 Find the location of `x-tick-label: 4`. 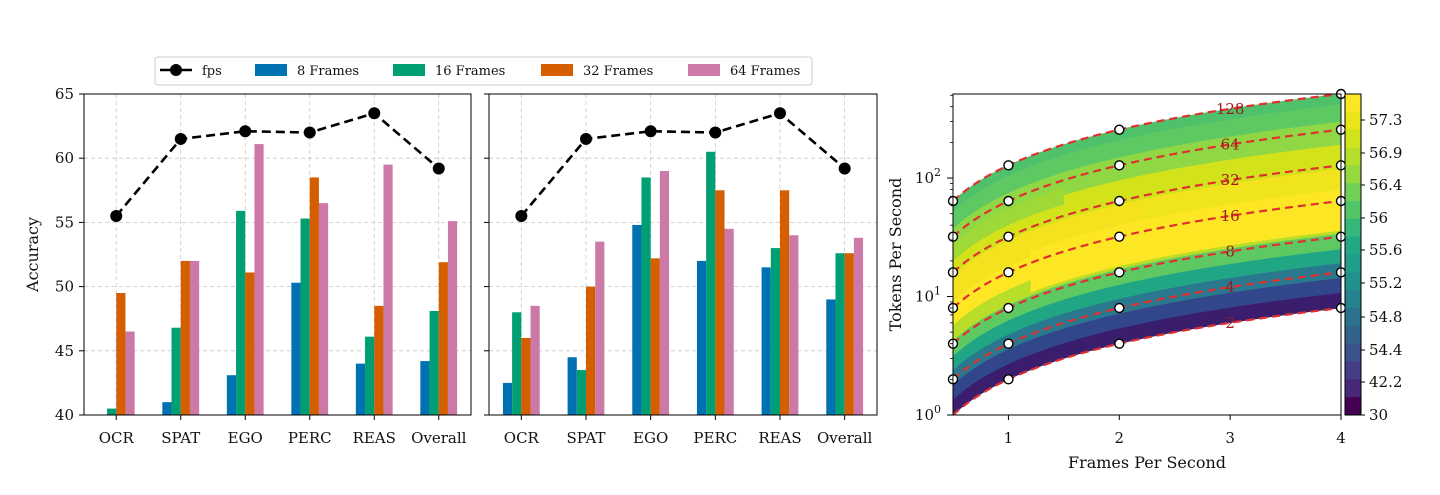

x-tick-label: 4 is located at coordinates (1341, 438).